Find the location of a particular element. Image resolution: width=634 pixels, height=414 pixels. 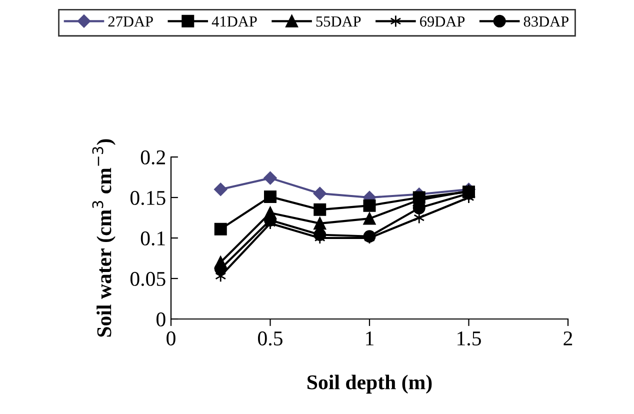

y-tick-label: 0 is located at coordinates (161, 319).